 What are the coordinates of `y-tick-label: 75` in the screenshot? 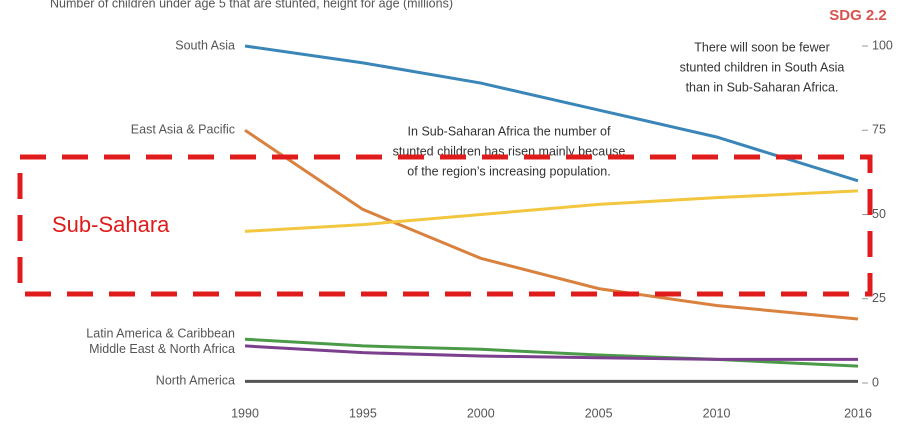 It's located at (879, 130).